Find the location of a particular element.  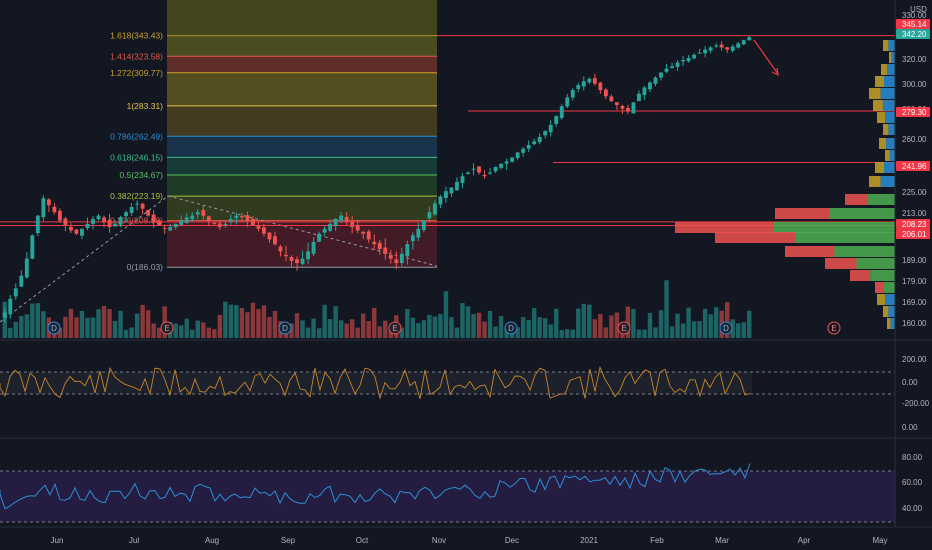

fib-label: 0.382(223.19) is located at coordinates (136, 196).